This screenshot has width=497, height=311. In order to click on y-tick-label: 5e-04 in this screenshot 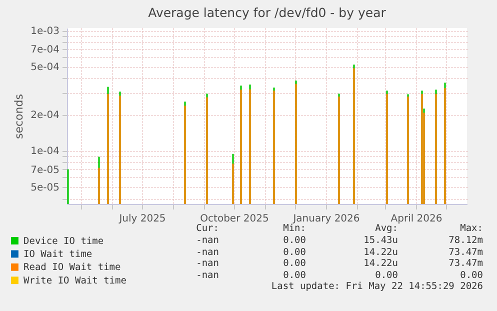, I will do `click(45, 68)`.